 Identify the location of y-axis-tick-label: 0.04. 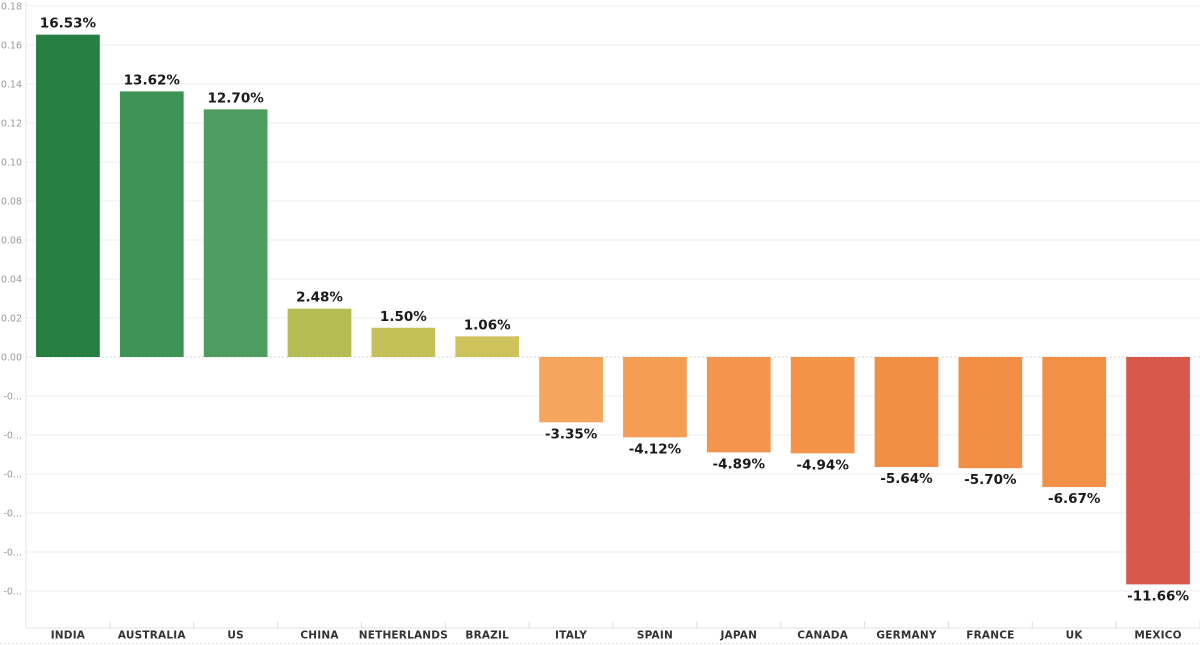
(11, 280).